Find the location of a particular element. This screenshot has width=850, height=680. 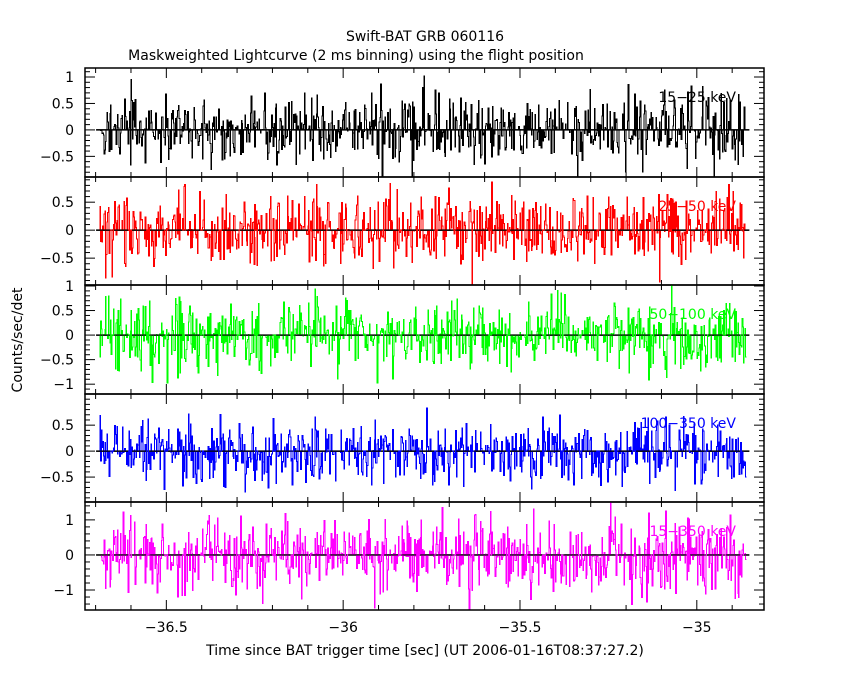

x-tick-label: −35.5 is located at coordinates (520, 628).